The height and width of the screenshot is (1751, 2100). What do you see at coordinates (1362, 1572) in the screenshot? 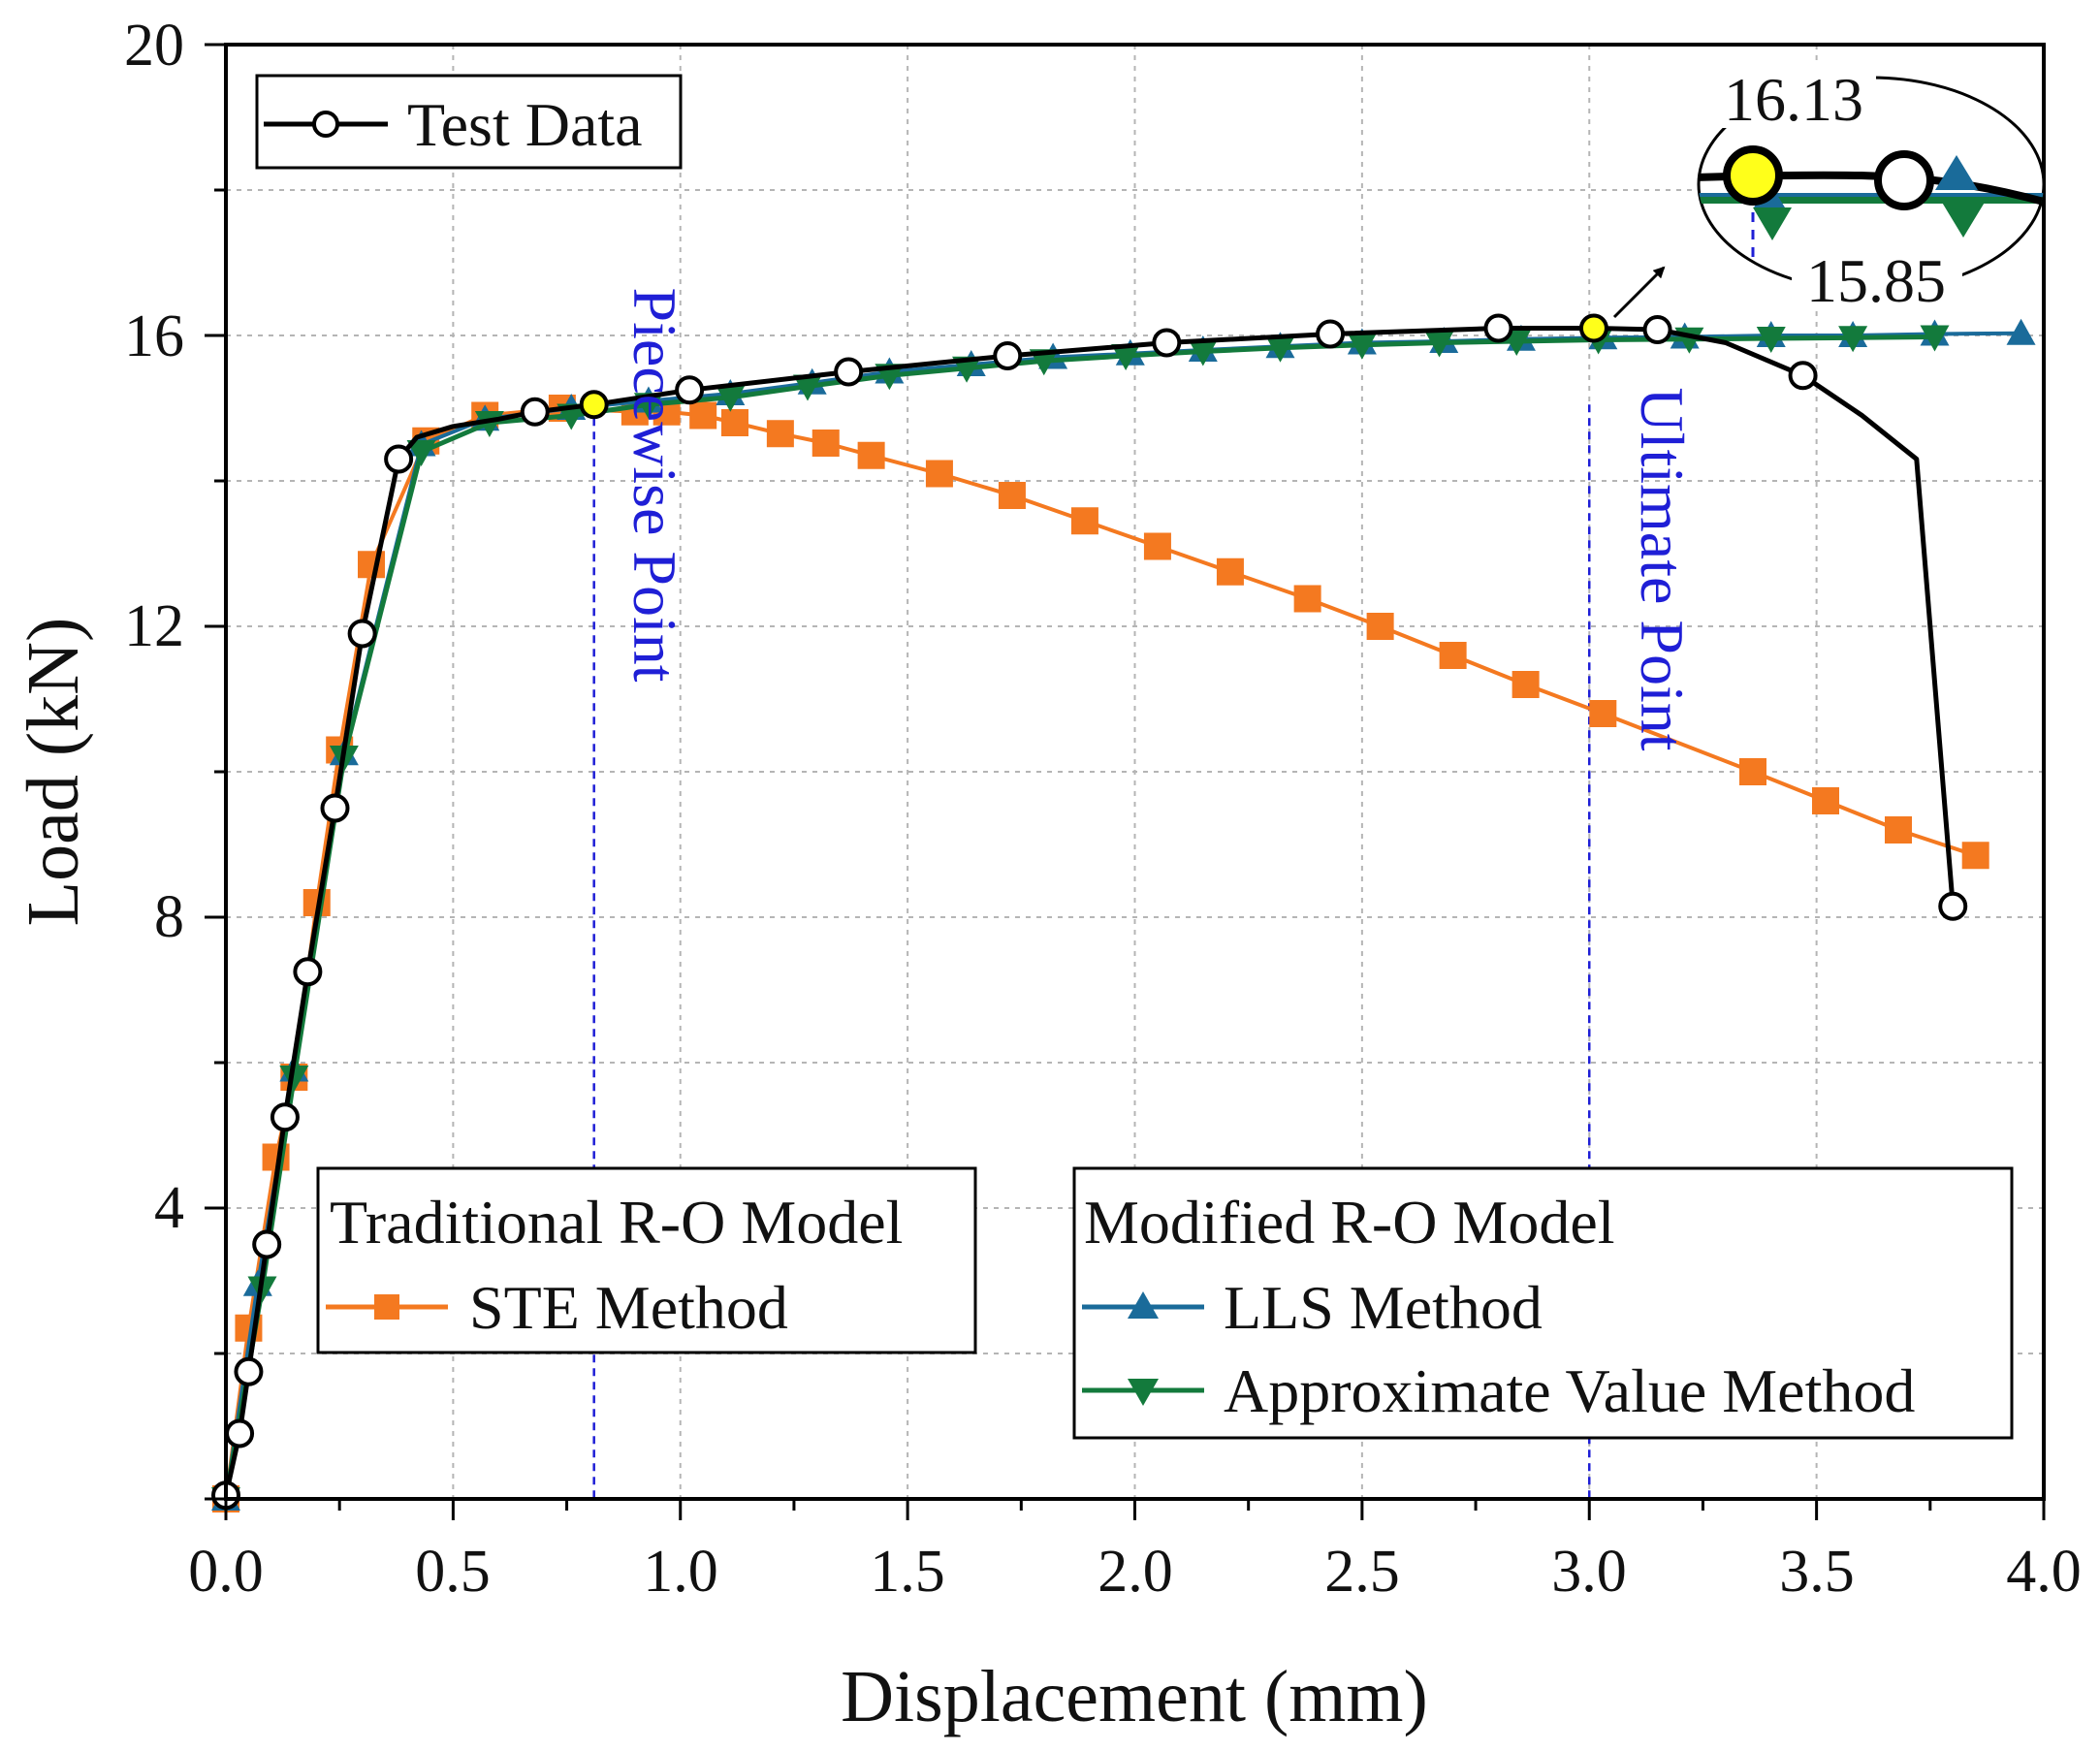
I see `x-tick-label: 2.5` at bounding box center [1362, 1572].